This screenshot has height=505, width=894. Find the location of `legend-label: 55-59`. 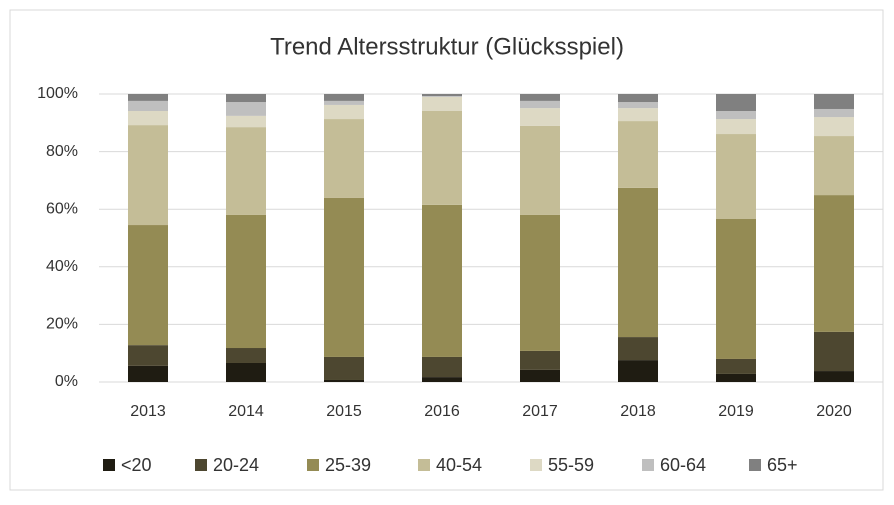

legend-label: 55-59 is located at coordinates (571, 465).